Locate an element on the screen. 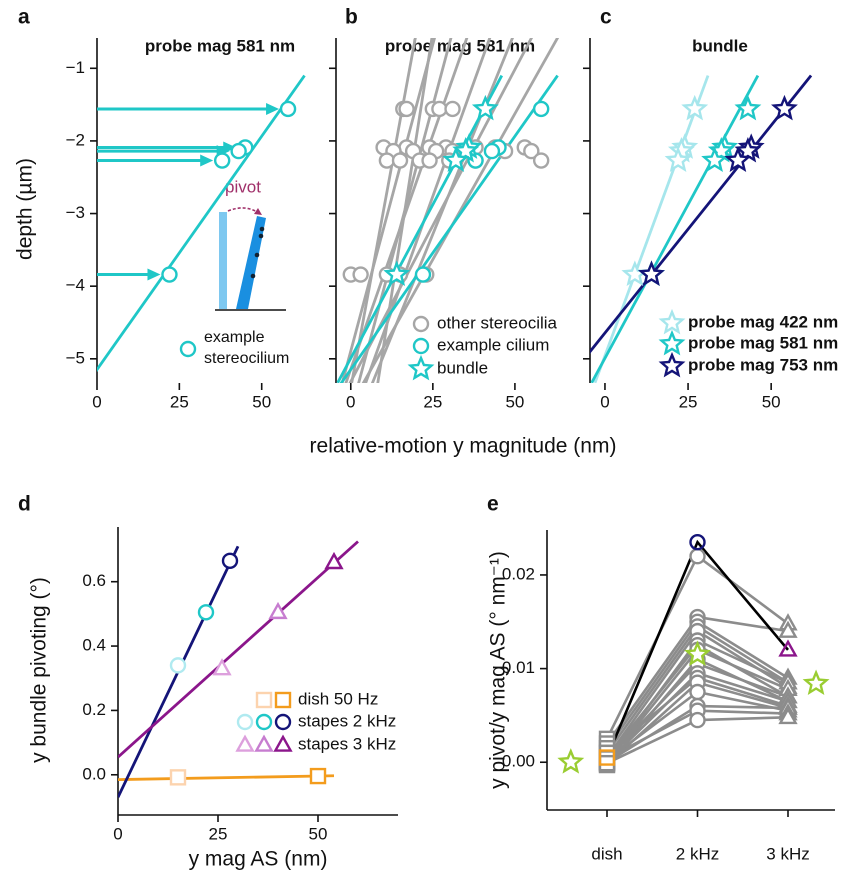 The height and width of the screenshot is (872, 864). legend-label: stapes 3 kHz is located at coordinates (347, 743).